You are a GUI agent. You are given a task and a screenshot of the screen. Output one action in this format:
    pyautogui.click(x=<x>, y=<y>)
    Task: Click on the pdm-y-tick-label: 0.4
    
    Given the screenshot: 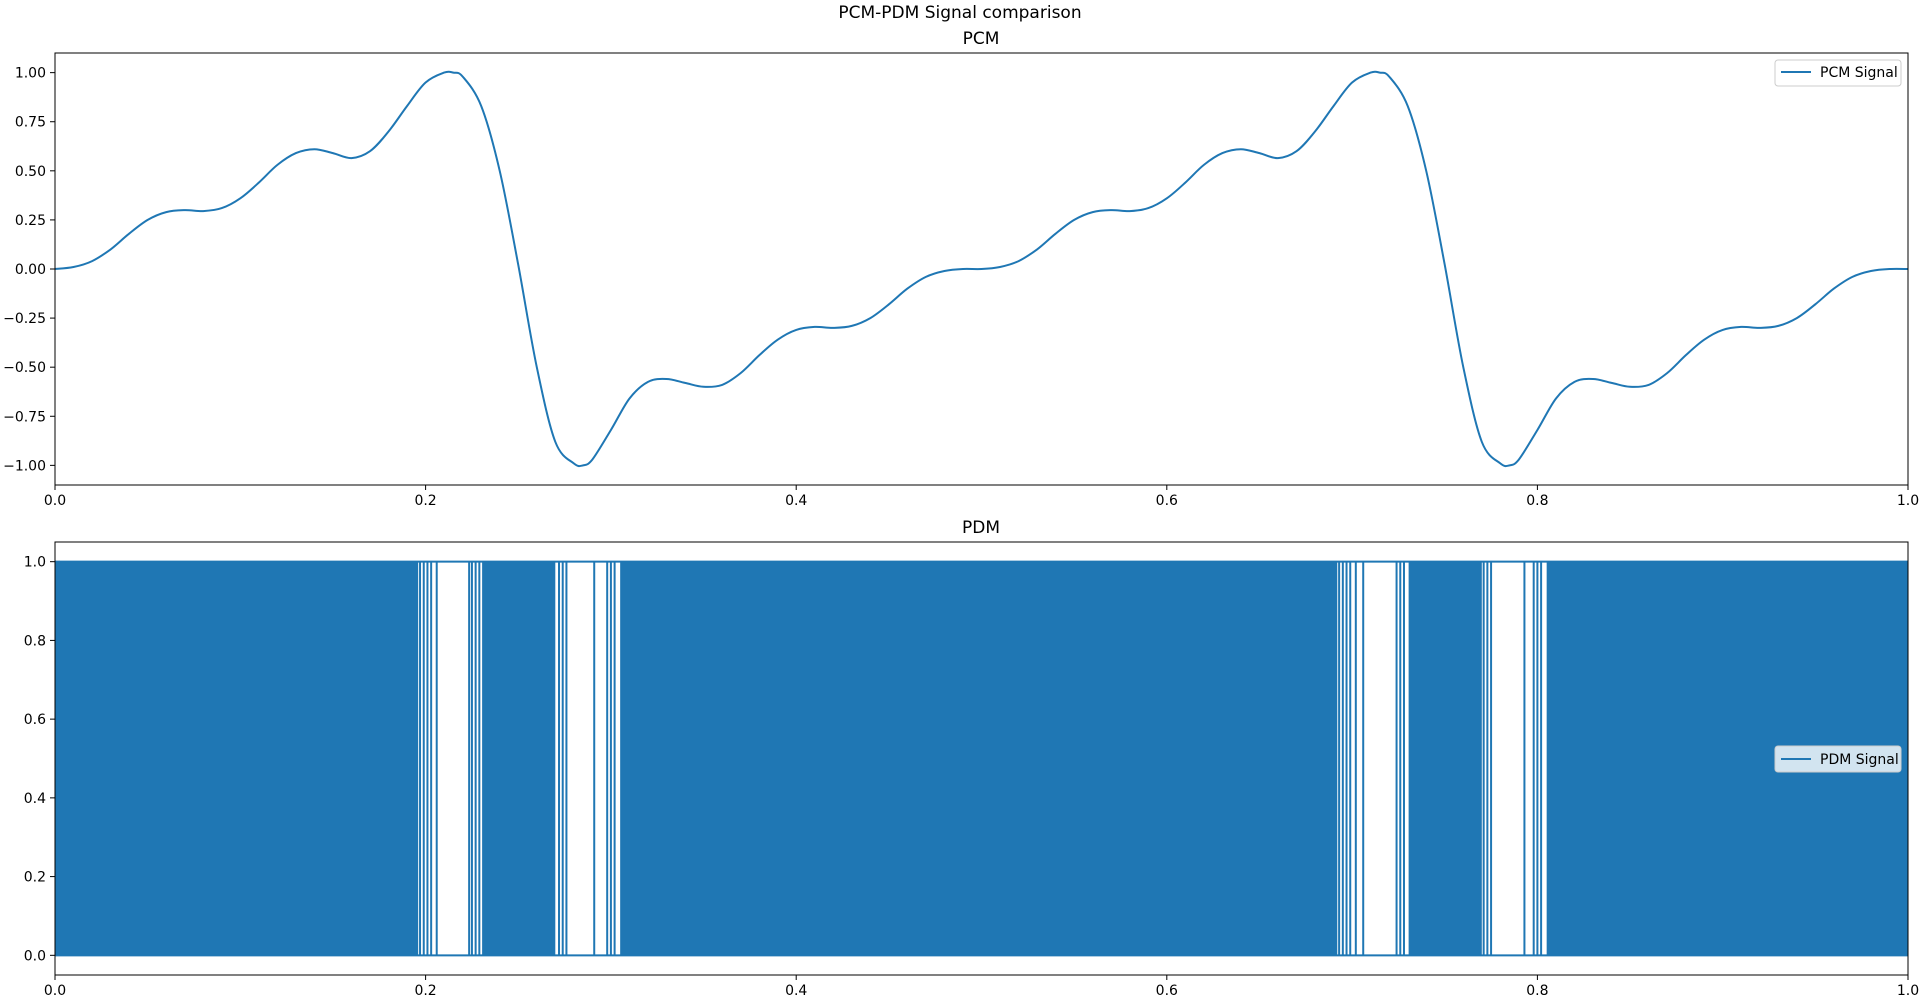 What is the action you would take?
    pyautogui.click(x=35, y=799)
    